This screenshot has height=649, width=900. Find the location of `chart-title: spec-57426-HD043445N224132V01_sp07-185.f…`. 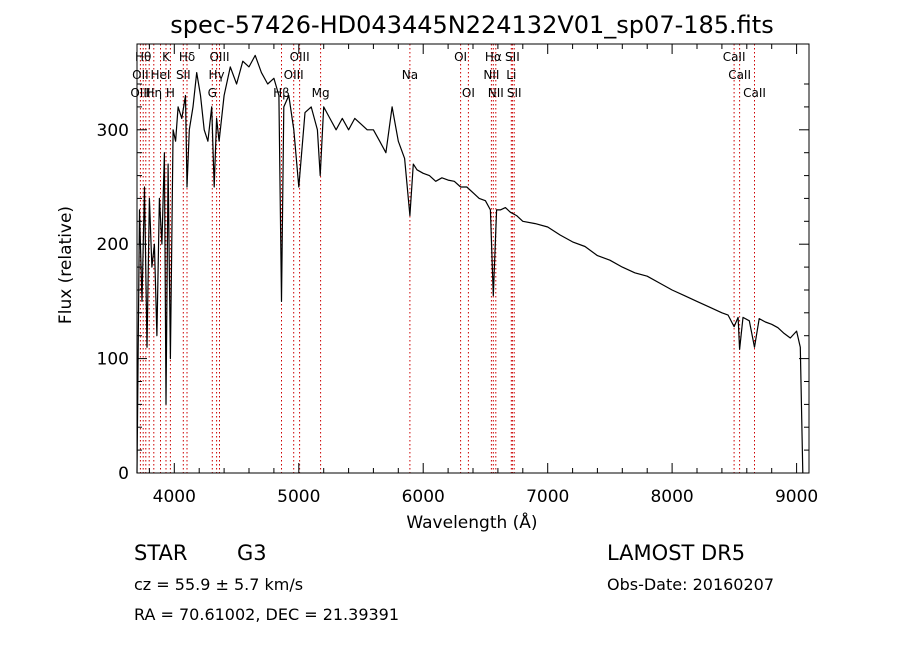

chart-title: spec-57426-HD043445N224132V01_sp07-185.f… is located at coordinates (471, 25).